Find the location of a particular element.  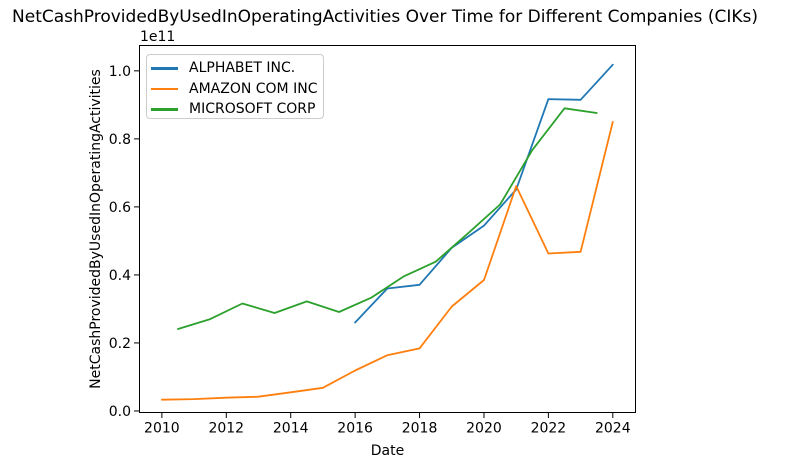

y-tick-label: 0.4 is located at coordinates (120, 276).